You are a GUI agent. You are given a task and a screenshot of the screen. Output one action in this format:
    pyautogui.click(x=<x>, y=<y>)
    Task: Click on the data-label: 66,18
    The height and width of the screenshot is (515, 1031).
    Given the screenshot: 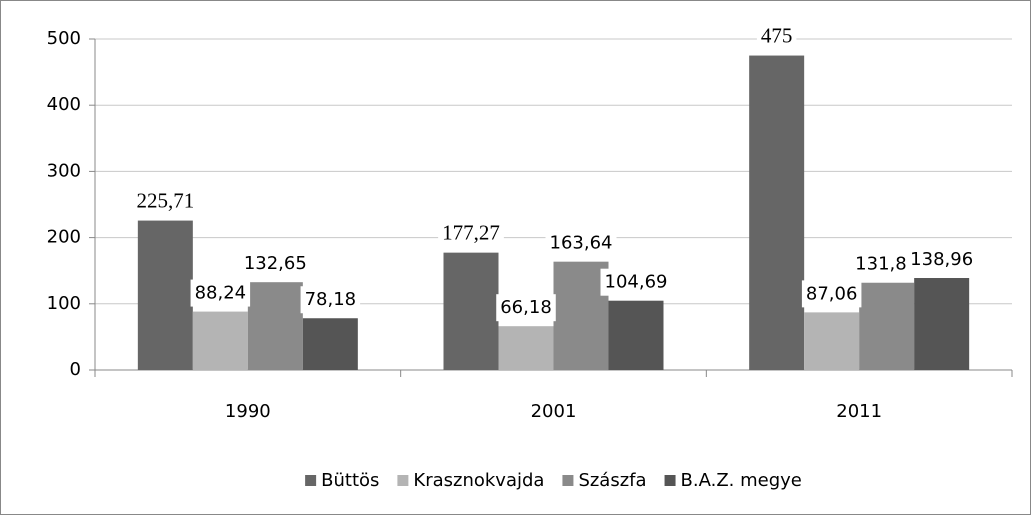 What is the action you would take?
    pyautogui.click(x=526, y=307)
    